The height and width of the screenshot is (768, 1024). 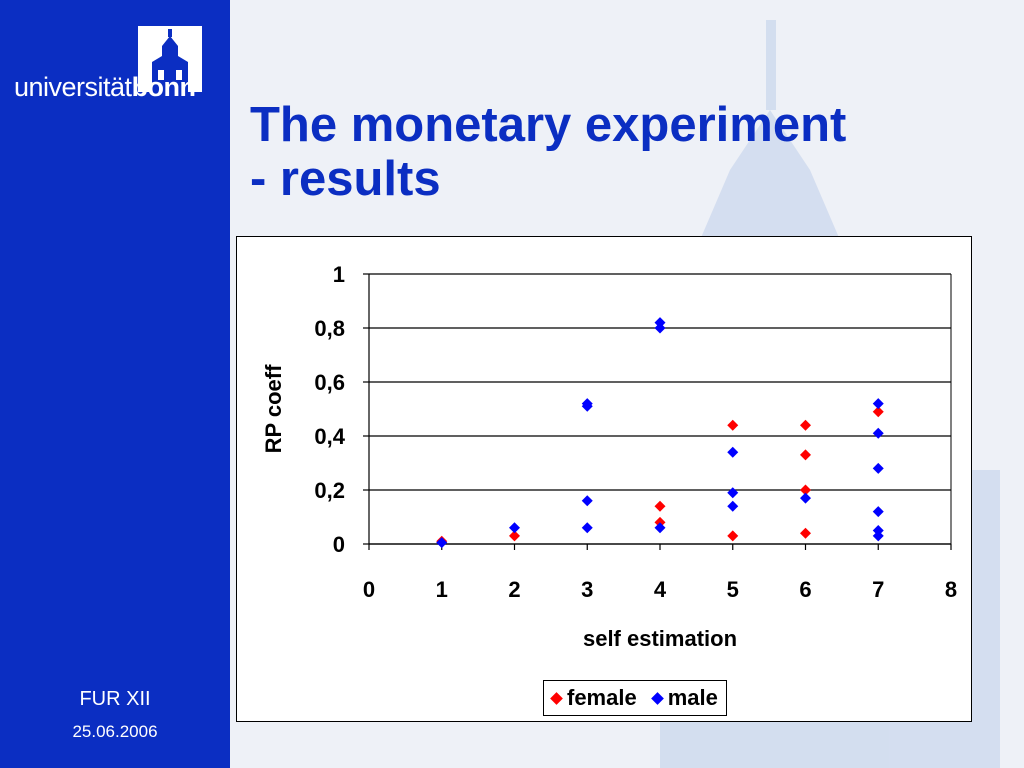 What do you see at coordinates (951, 589) in the screenshot?
I see `x-tick-label-8: 8` at bounding box center [951, 589].